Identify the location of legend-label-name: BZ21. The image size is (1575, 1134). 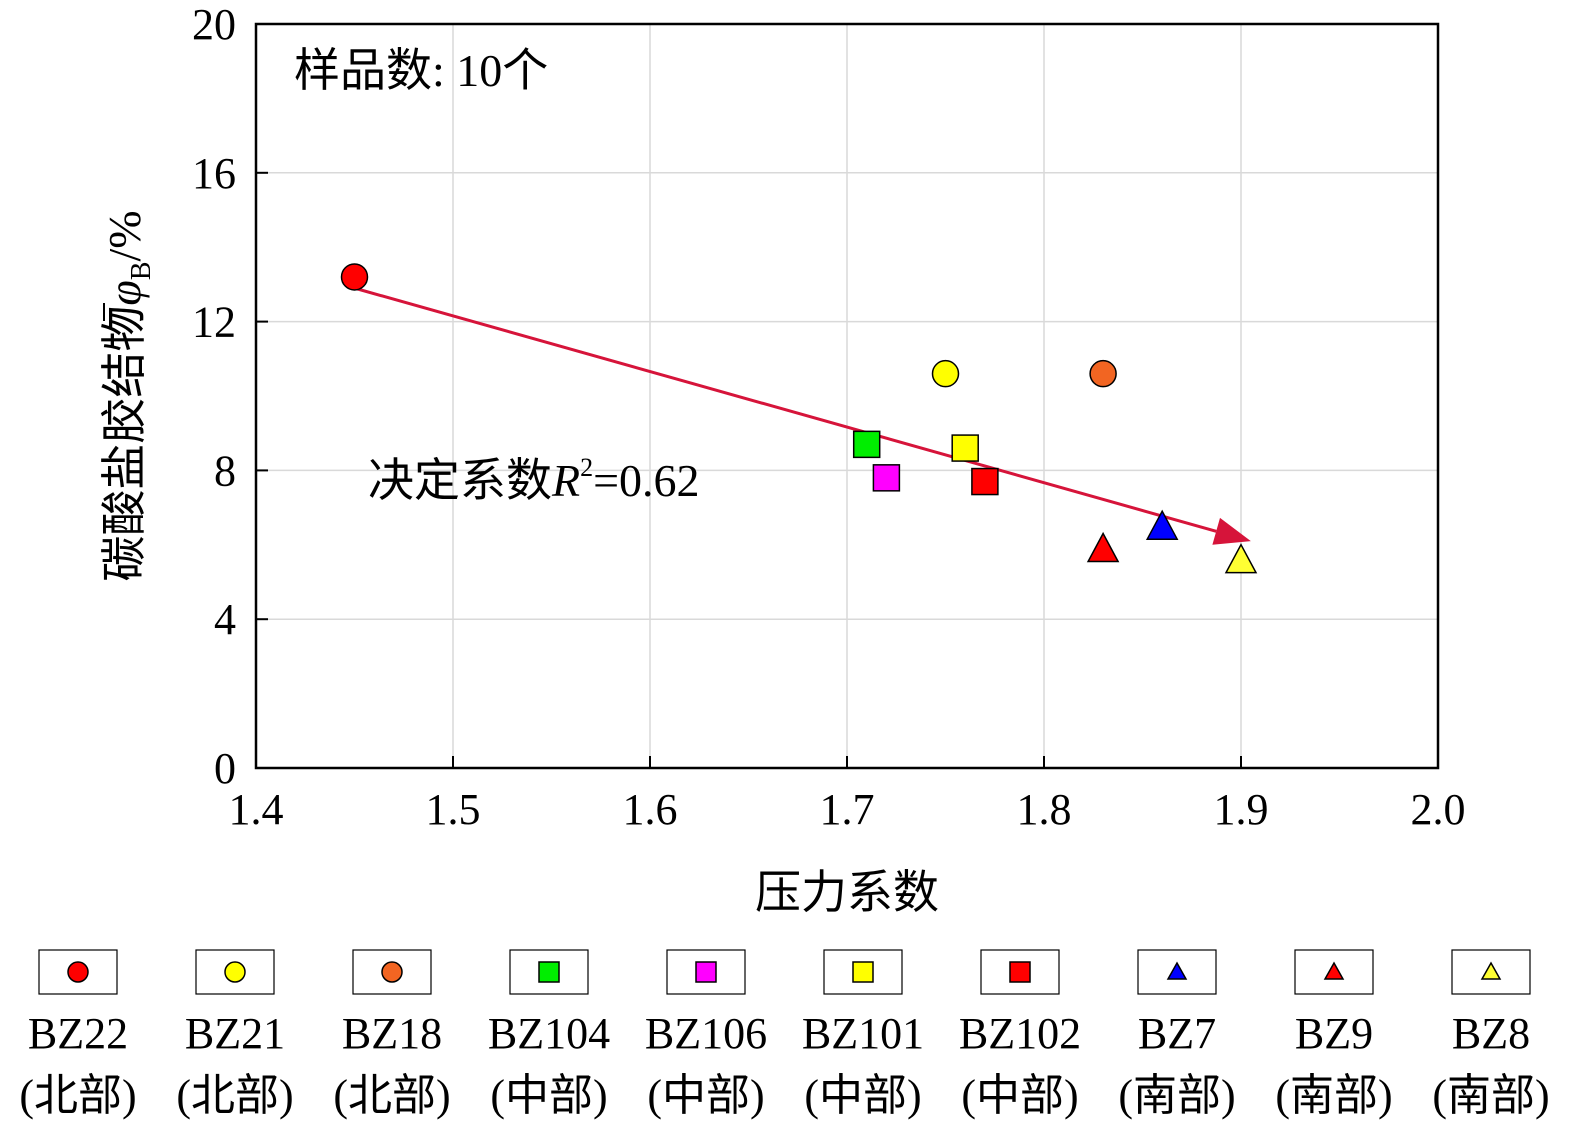
(235, 1033).